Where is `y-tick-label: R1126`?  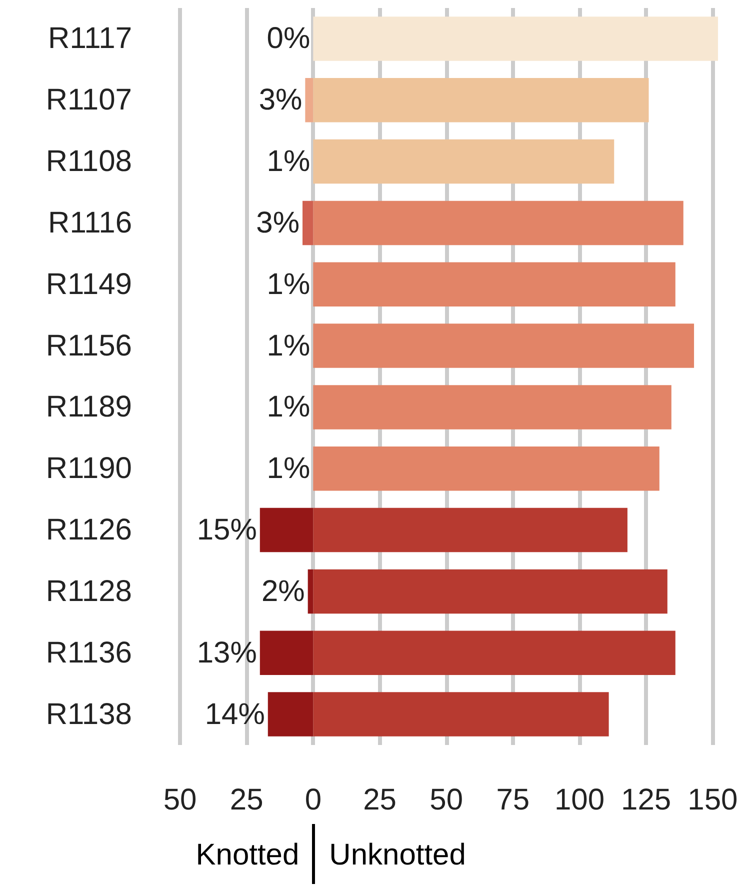 y-tick-label: R1126 is located at coordinates (89, 530).